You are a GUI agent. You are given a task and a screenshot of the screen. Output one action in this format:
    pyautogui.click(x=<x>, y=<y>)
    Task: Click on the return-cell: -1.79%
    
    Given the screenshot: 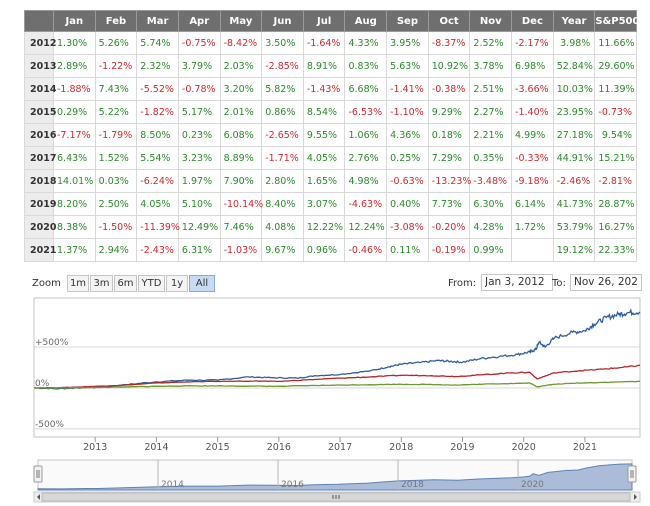 What is the action you would take?
    pyautogui.click(x=116, y=135)
    